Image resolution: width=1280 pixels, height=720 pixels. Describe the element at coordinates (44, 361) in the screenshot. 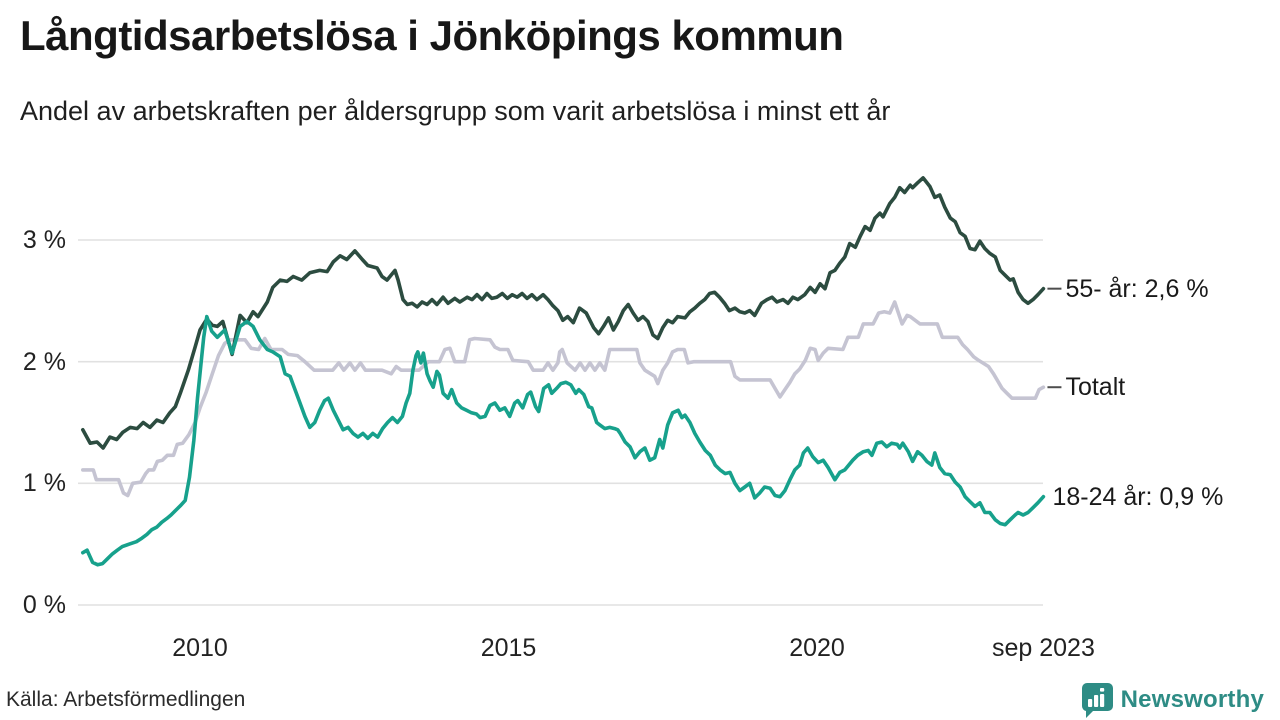

I see `y-axis-tick-label: 2 %` at that location.